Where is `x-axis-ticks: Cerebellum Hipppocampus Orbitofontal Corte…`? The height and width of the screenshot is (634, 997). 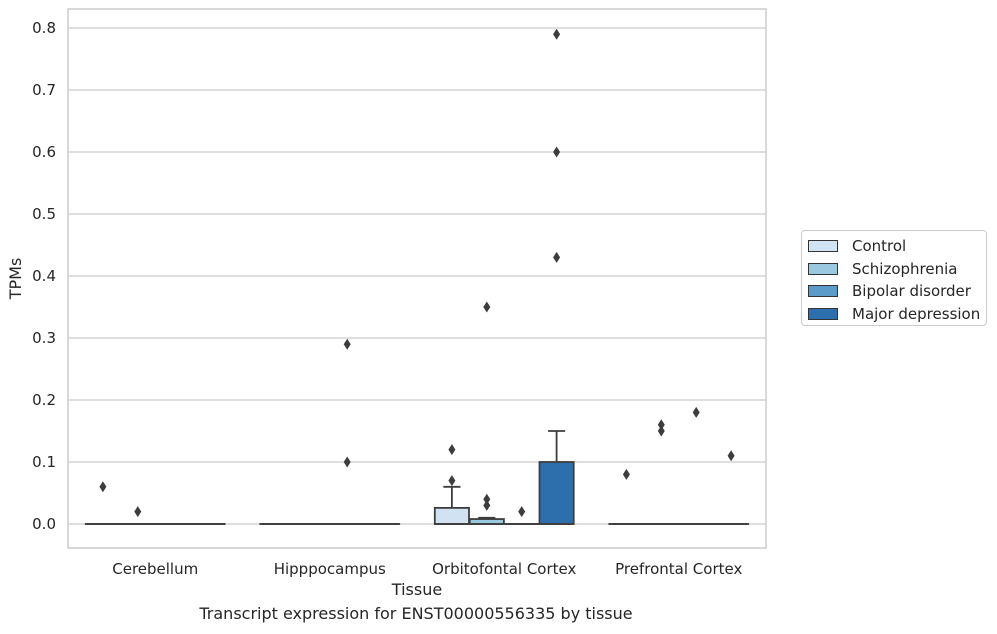 x-axis-ticks: Cerebellum Hipppocampus Orbitofontal Corte… is located at coordinates (427, 569).